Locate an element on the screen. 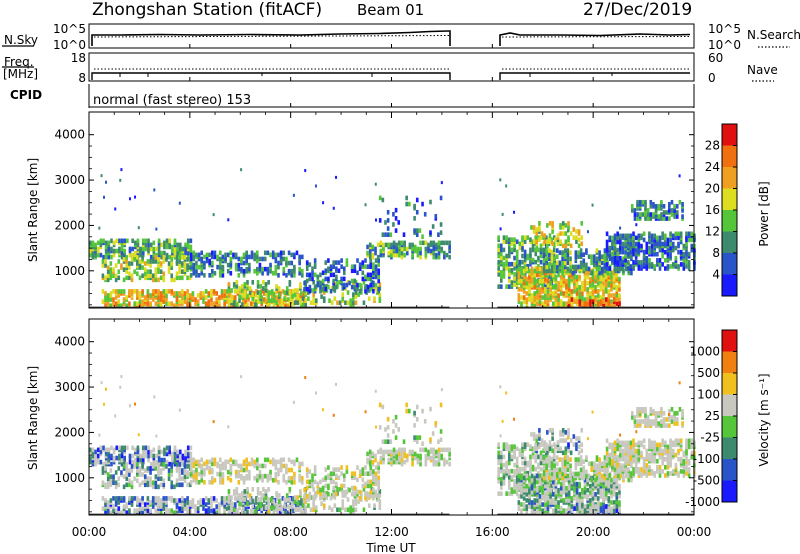 Image resolution: width=800 pixels, height=554 pixels. colorbar-tick-label: 24 is located at coordinates (712, 167).